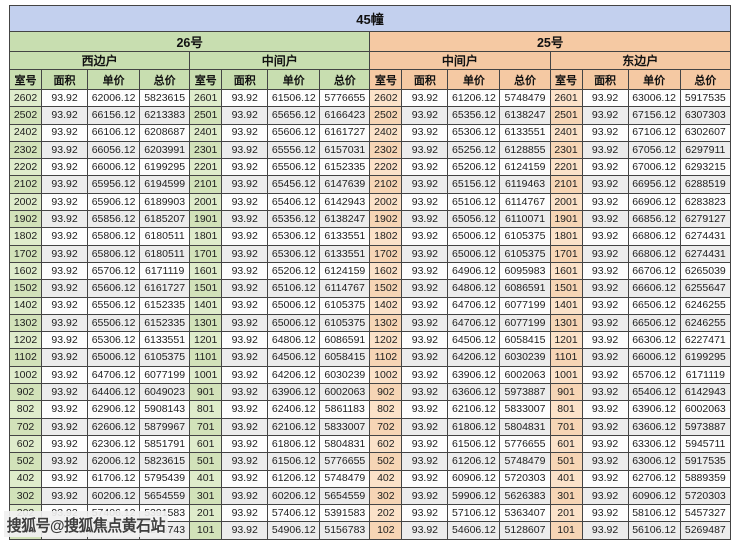  What do you see at coordinates (206, 271) in the screenshot?
I see `room-cell: 1601` at bounding box center [206, 271].